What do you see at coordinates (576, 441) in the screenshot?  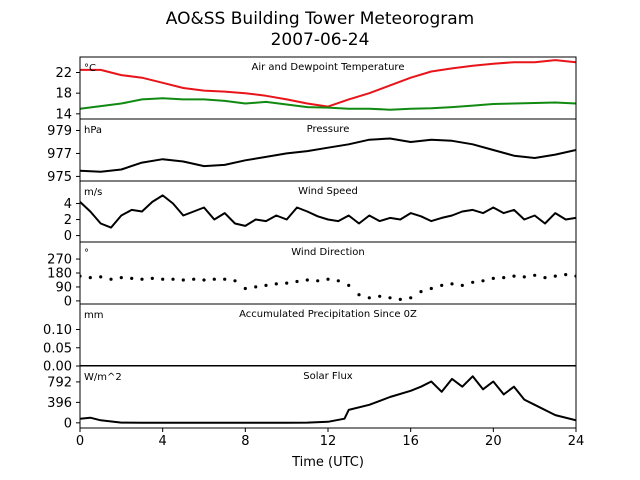 I see `x-tick-label-6: 24` at bounding box center [576, 441].